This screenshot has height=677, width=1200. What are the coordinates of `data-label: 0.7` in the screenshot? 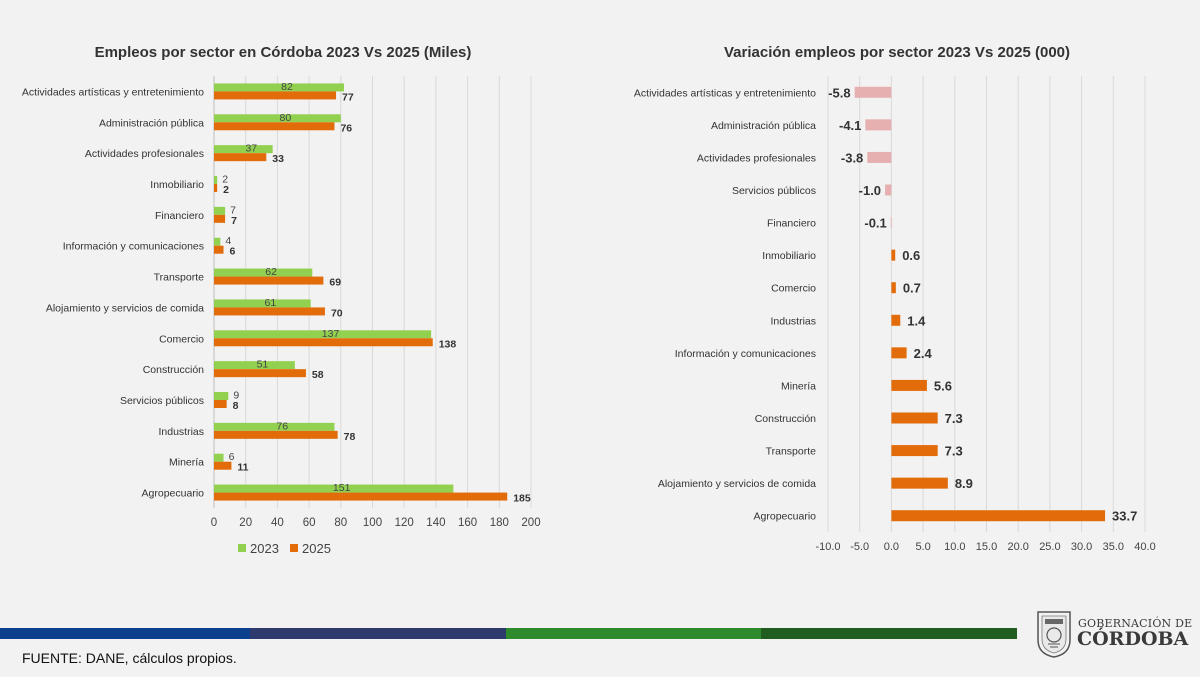 It's located at (912, 288).